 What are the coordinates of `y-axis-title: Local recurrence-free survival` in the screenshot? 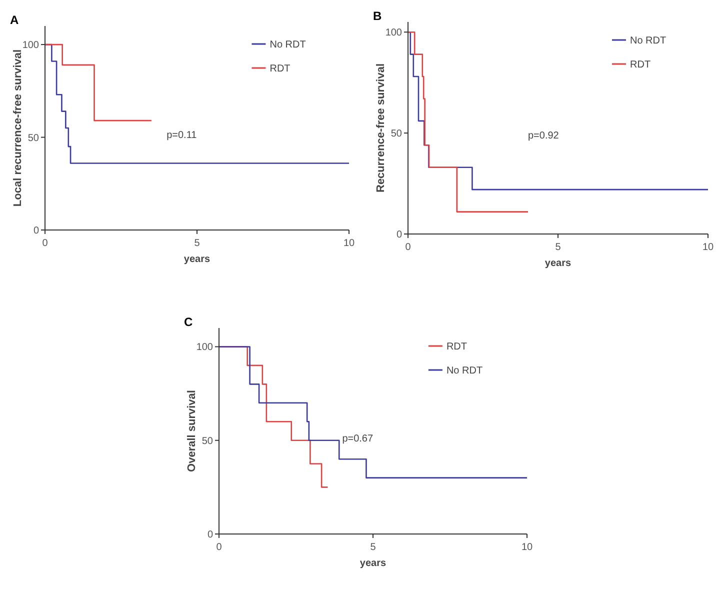 It's located at (18, 128).